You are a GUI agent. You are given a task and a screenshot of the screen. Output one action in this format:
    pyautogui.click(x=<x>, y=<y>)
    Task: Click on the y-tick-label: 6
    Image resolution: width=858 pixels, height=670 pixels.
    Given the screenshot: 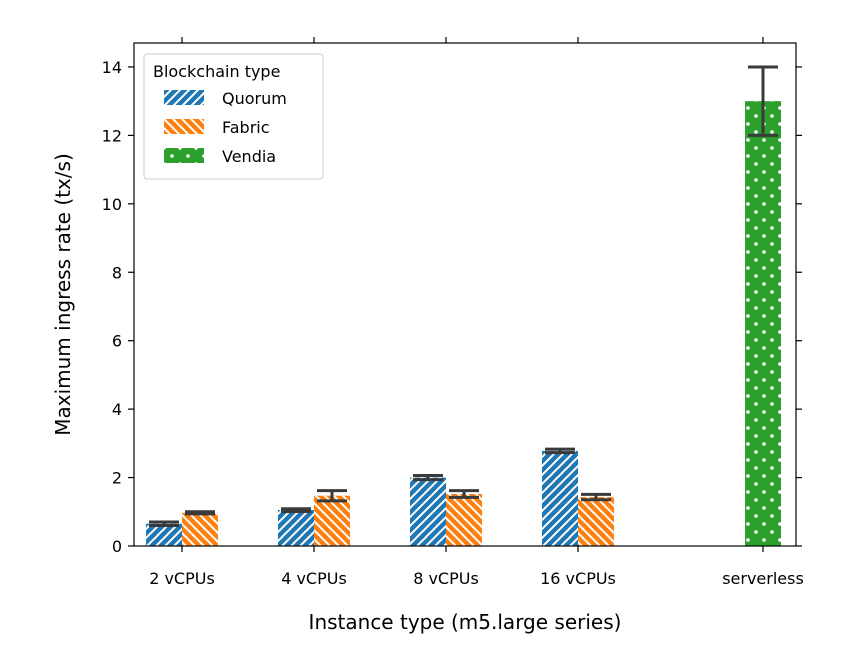 What is the action you would take?
    pyautogui.click(x=117, y=341)
    